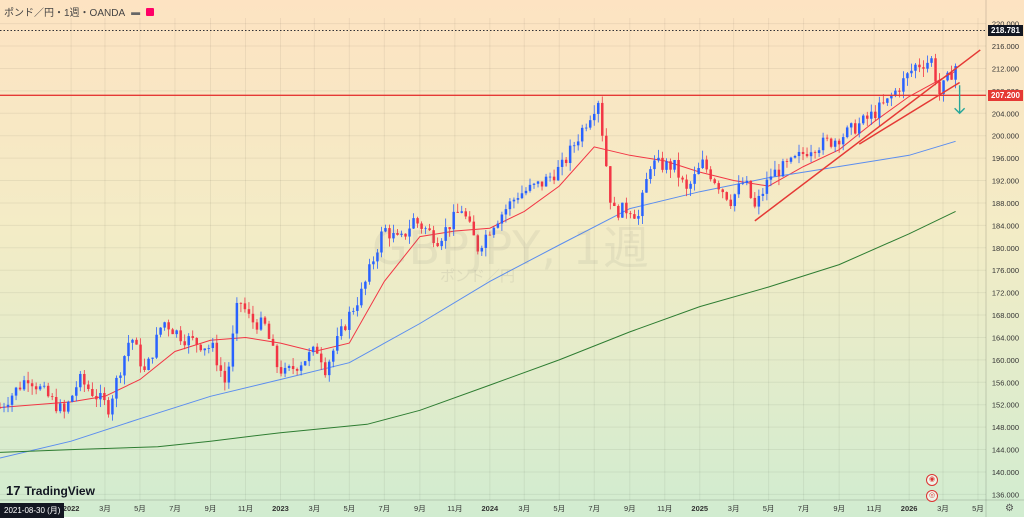 The image size is (1024, 518). I want to click on y-tick-label: 144.000, so click(1005, 450).